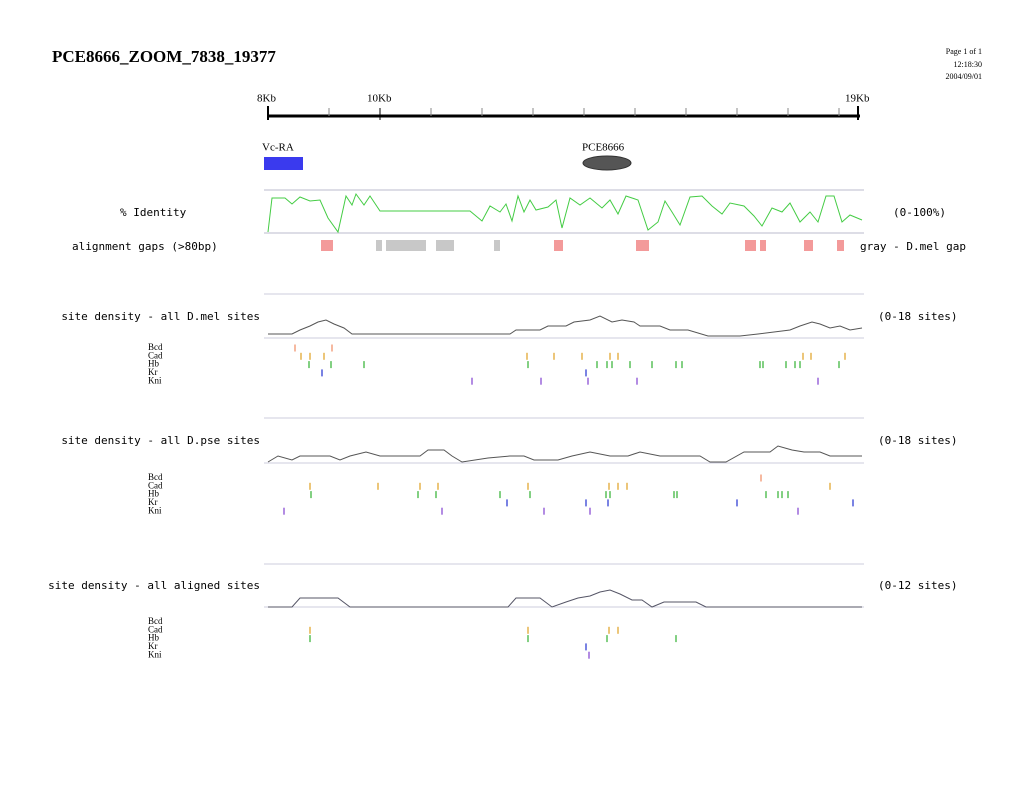 This screenshot has width=1035, height=800. I want to click on title: PCE8666_ZOOM_7838_19377, so click(164, 56).